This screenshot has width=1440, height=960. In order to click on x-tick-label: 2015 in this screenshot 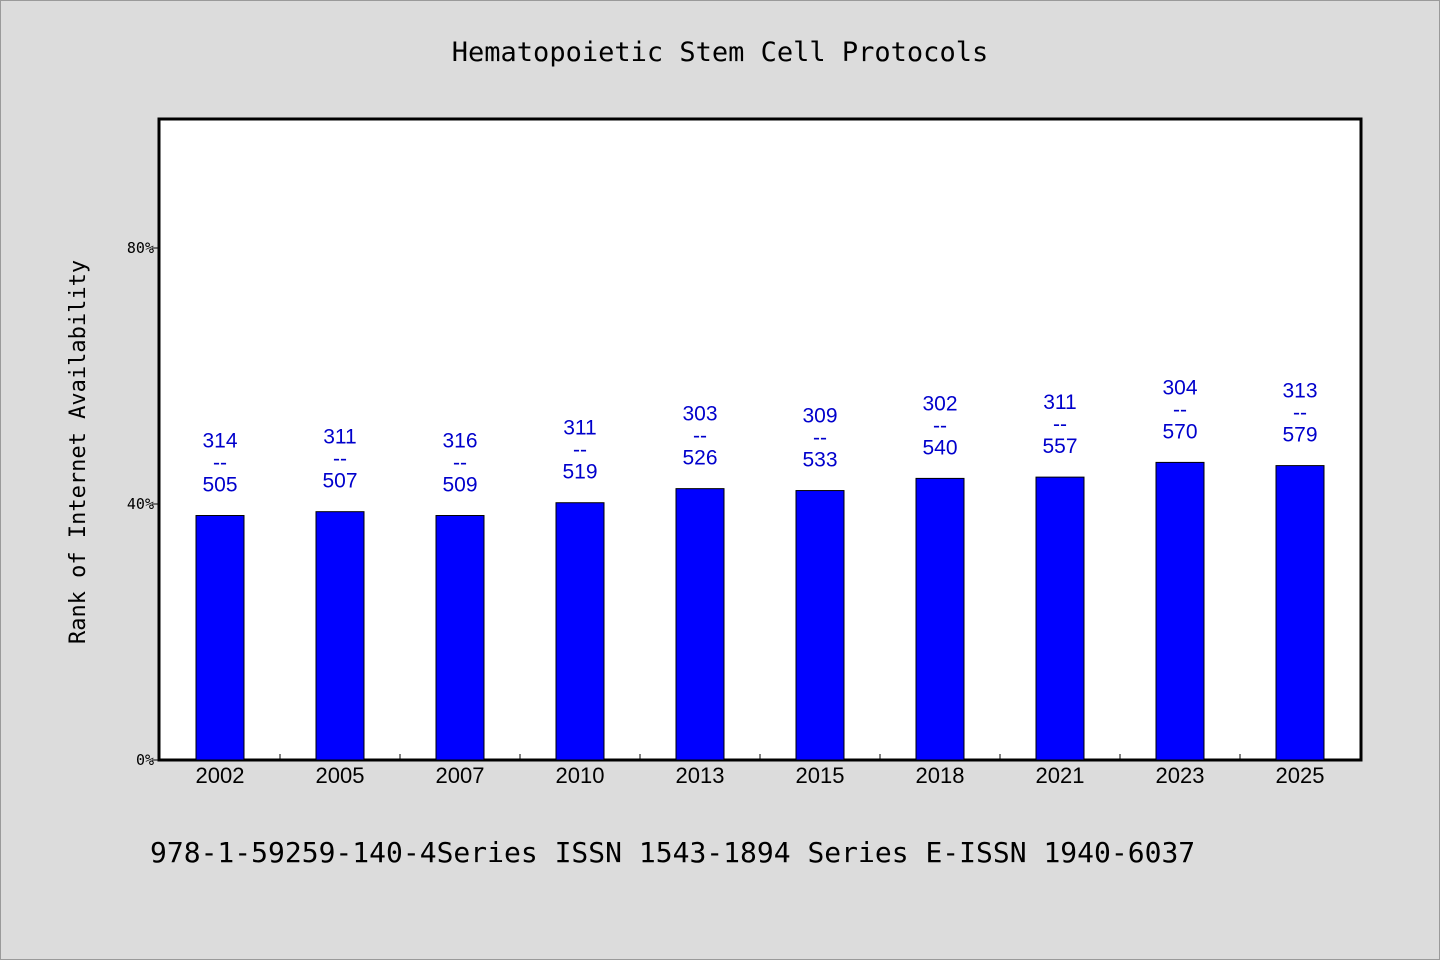, I will do `click(820, 775)`.